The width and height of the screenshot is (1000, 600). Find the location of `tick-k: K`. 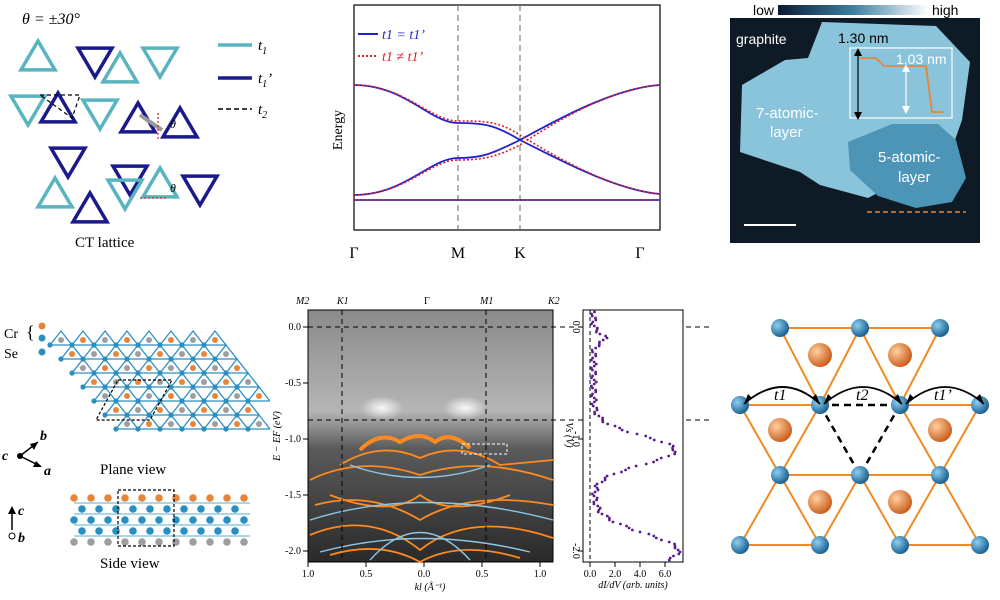

tick-k: K is located at coordinates (520, 253).